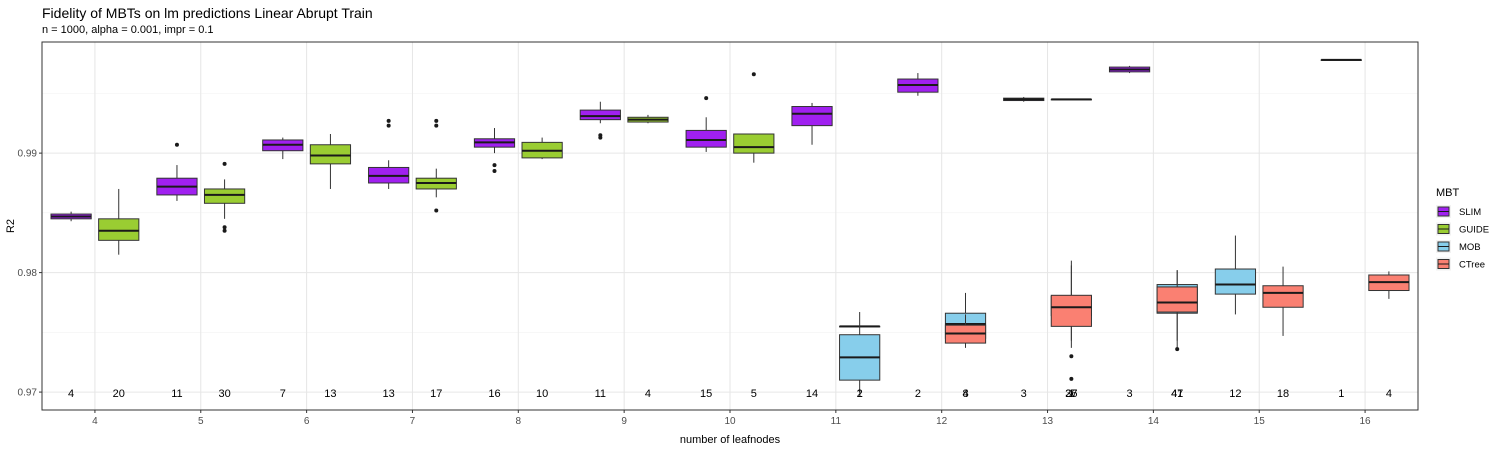  I want to click on legend-item-mob: MOB, so click(1458, 246).